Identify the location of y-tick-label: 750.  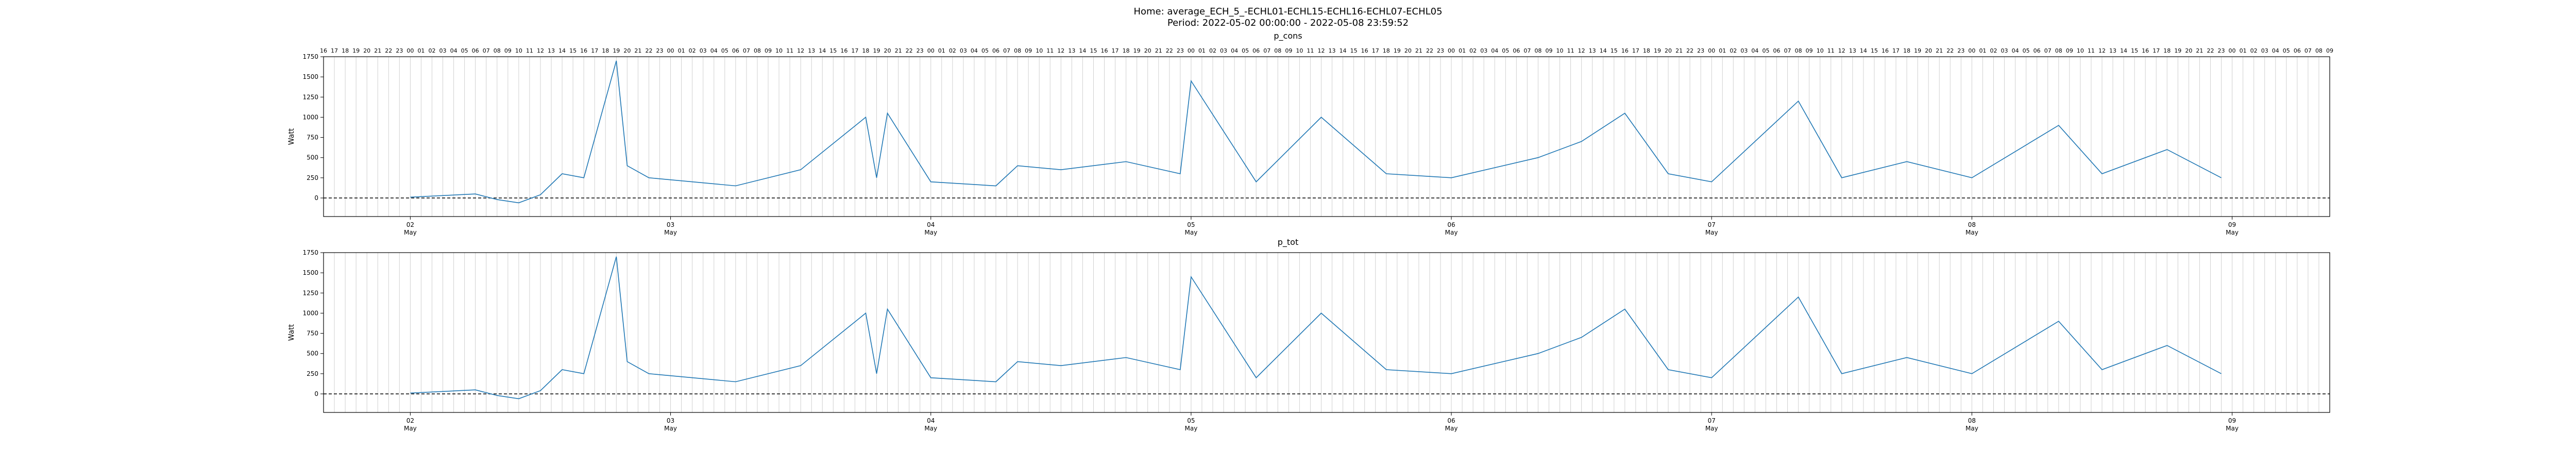
(312, 333).